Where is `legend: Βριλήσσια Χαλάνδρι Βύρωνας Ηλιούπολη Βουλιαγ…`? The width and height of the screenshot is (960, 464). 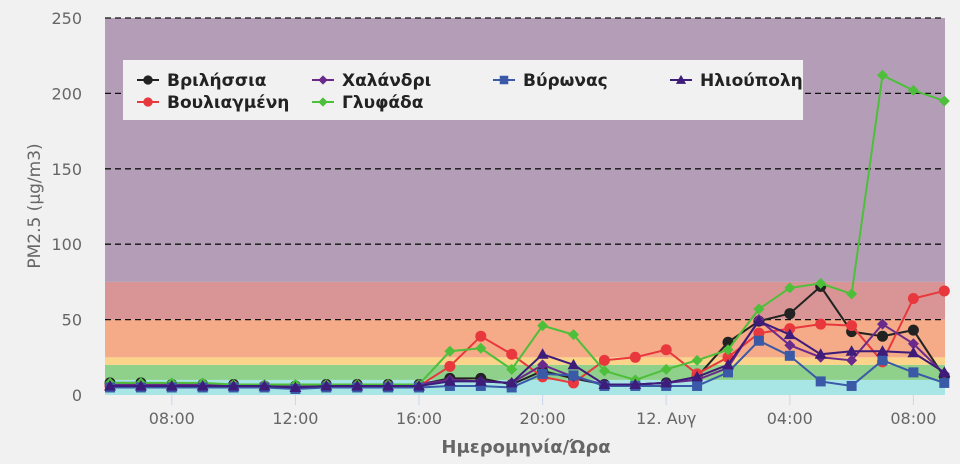 legend: Βριλήσσια Χαλάνδρι Βύρωνας Ηλιούπολη Βουλιαγ… is located at coordinates (463, 90).